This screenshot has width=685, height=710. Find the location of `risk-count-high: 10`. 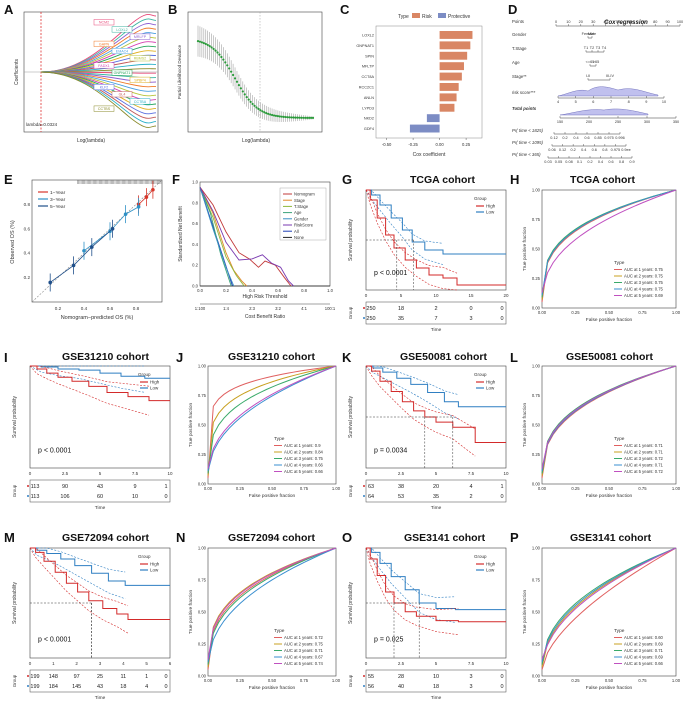

risk-count-high: 10 is located at coordinates (436, 677).